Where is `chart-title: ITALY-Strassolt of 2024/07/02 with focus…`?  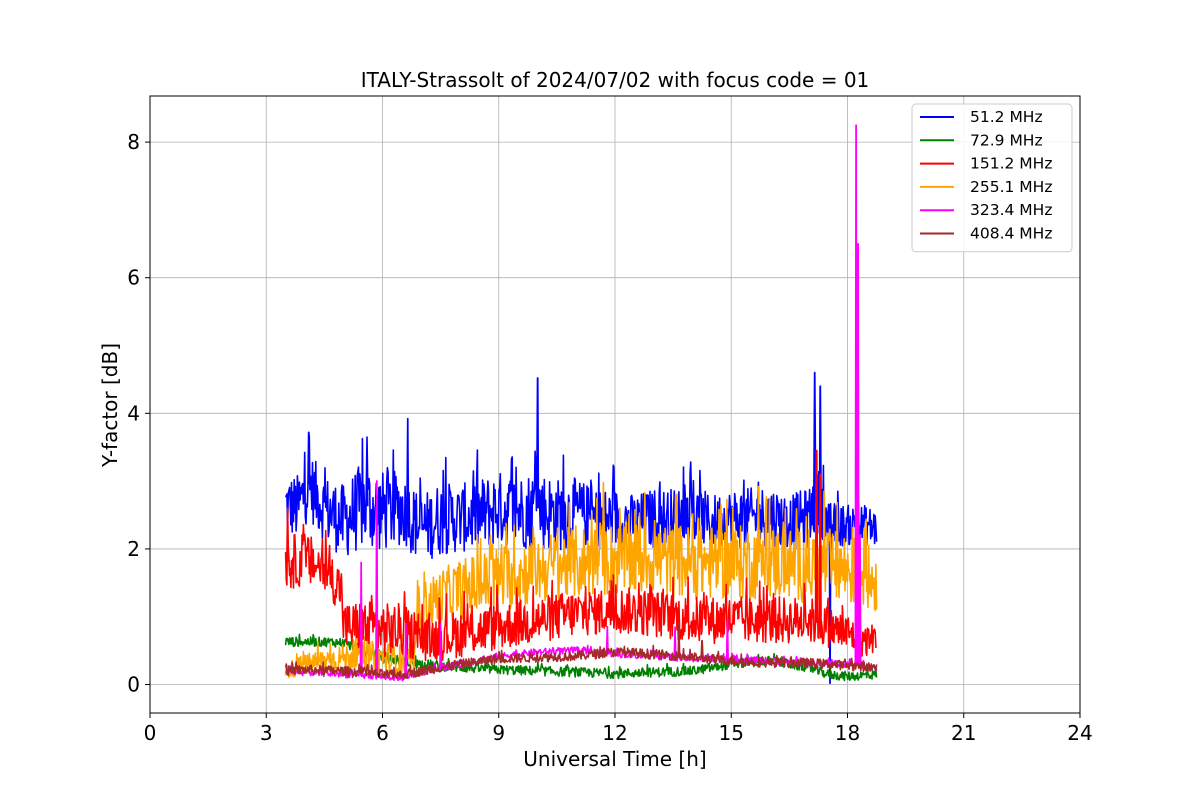
chart-title: ITALY-Strassolt of 2024/07/02 with focus… is located at coordinates (615, 80).